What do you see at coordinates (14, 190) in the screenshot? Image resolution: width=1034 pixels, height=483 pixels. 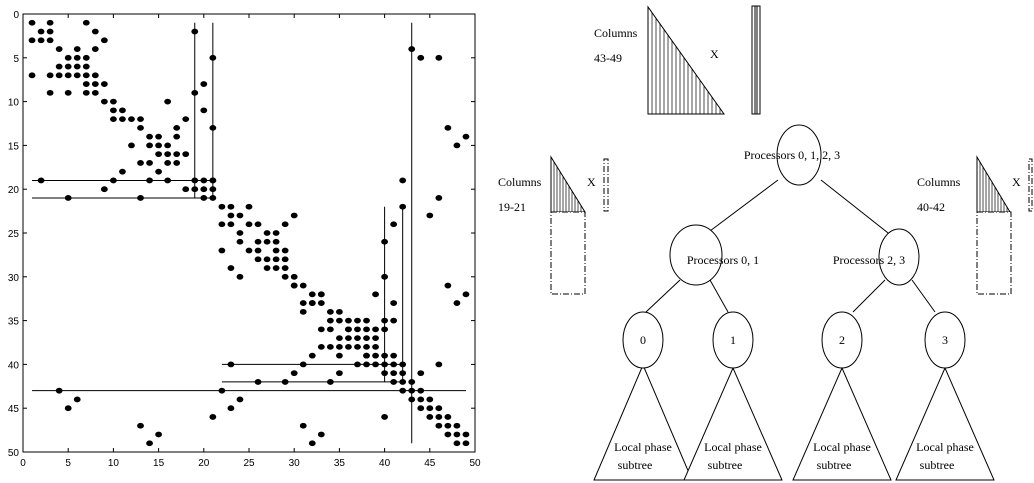 I see `y-tick-label: 20` at bounding box center [14, 190].